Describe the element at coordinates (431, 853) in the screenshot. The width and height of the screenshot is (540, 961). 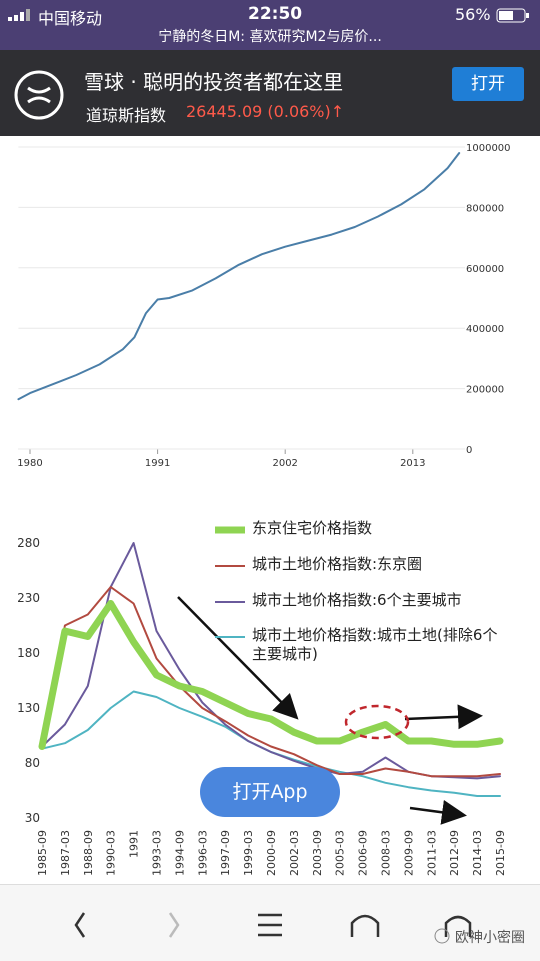
I see `x-tick-label: 2011-03` at that location.